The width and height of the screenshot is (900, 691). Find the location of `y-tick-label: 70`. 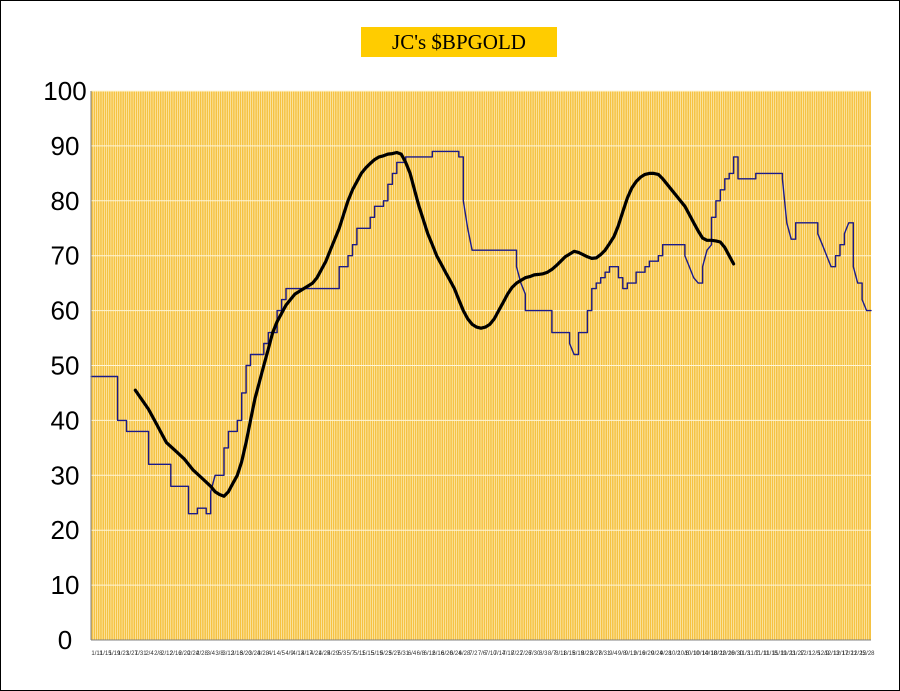

y-tick-label: 70 is located at coordinates (65, 256).